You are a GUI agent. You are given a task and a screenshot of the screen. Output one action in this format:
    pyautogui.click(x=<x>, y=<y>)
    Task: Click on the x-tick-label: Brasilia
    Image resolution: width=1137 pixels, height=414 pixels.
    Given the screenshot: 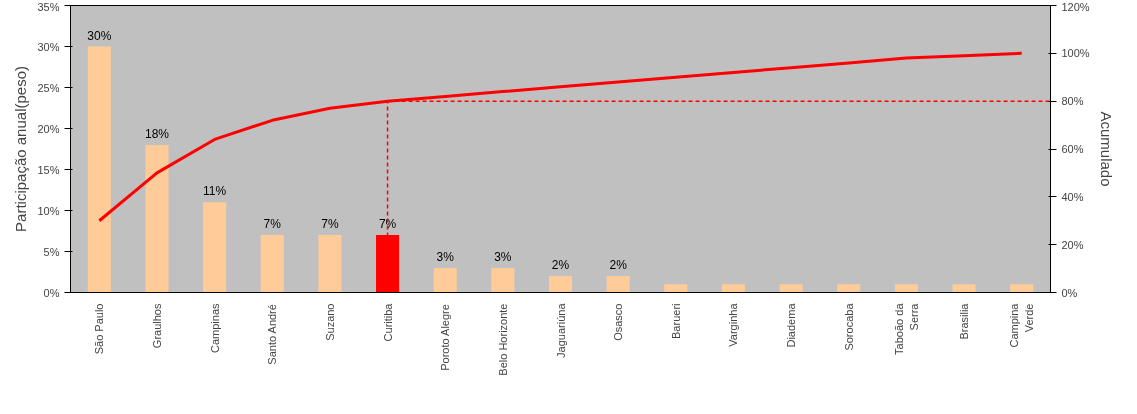 What is the action you would take?
    pyautogui.click(x=964, y=321)
    